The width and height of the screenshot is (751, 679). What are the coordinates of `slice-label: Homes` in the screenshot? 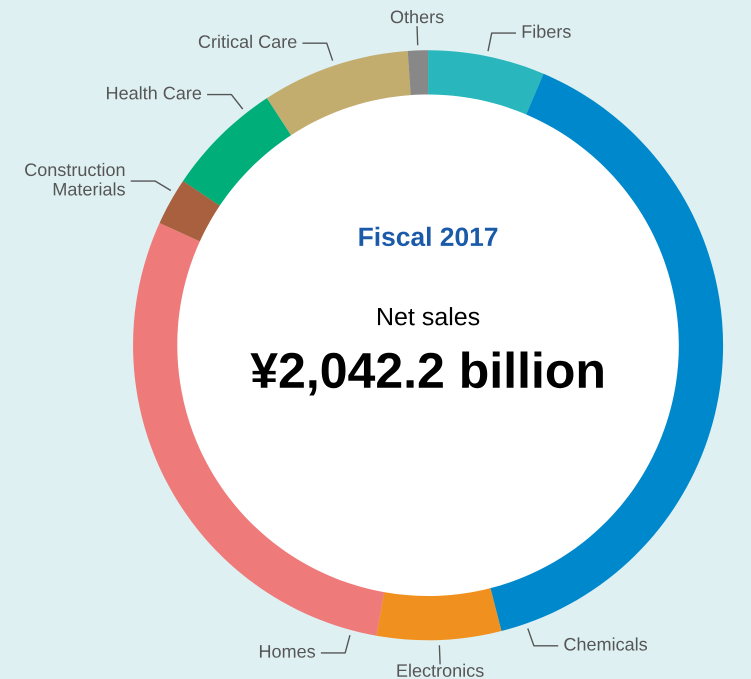 It's located at (288, 651).